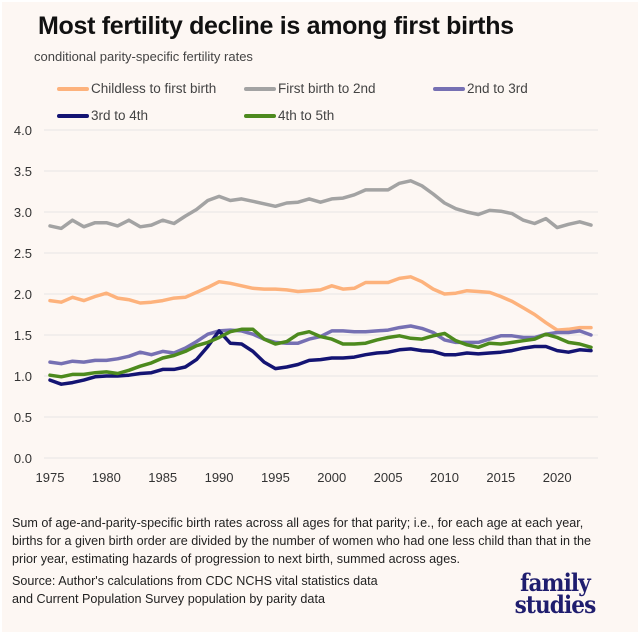 The width and height of the screenshot is (640, 634). Describe the element at coordinates (320, 205) in the screenshot. I see `series-line-first-birth-to-2nd` at that location.